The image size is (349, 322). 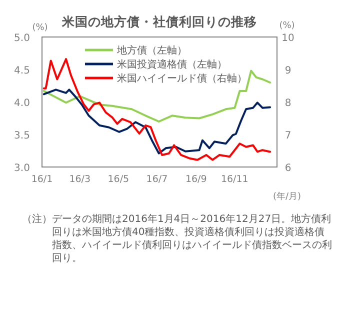 I want to click on y2-tick-label: 10, so click(x=288, y=38).